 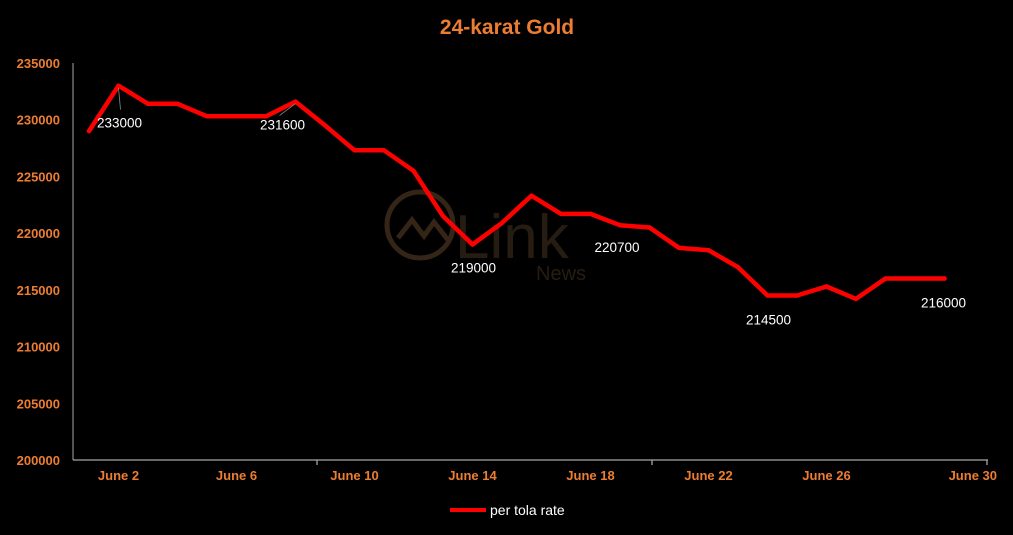 What do you see at coordinates (473, 267) in the screenshot?
I see `data-label: 219000` at bounding box center [473, 267].